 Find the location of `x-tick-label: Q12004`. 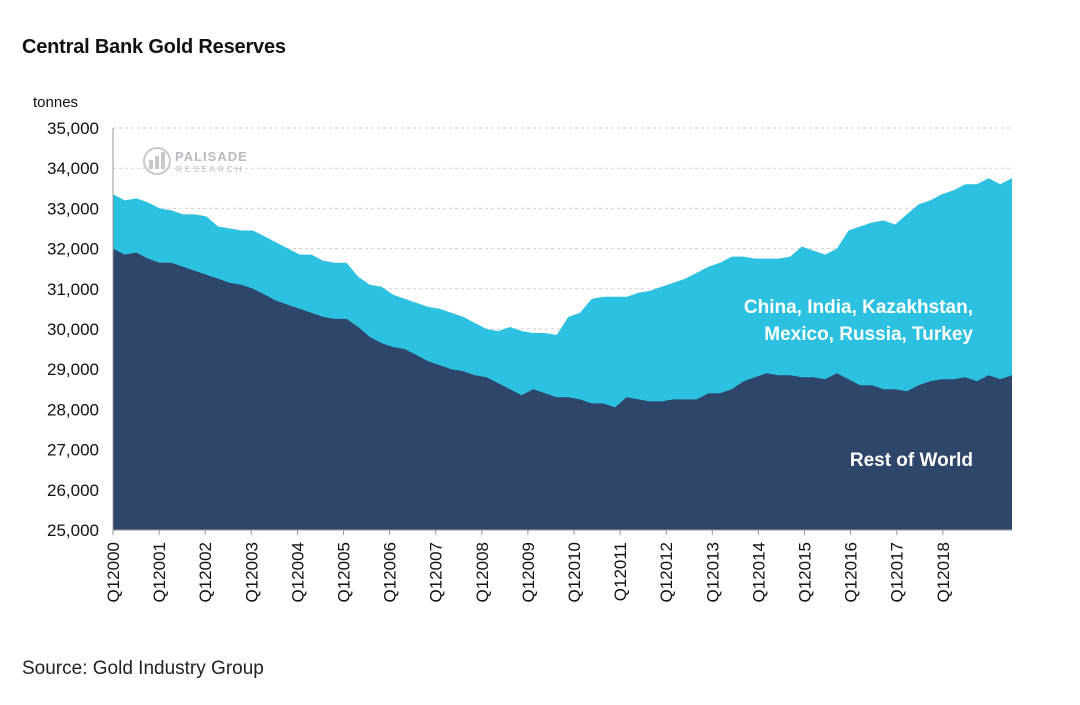

x-tick-label: Q12004 is located at coordinates (297, 572).